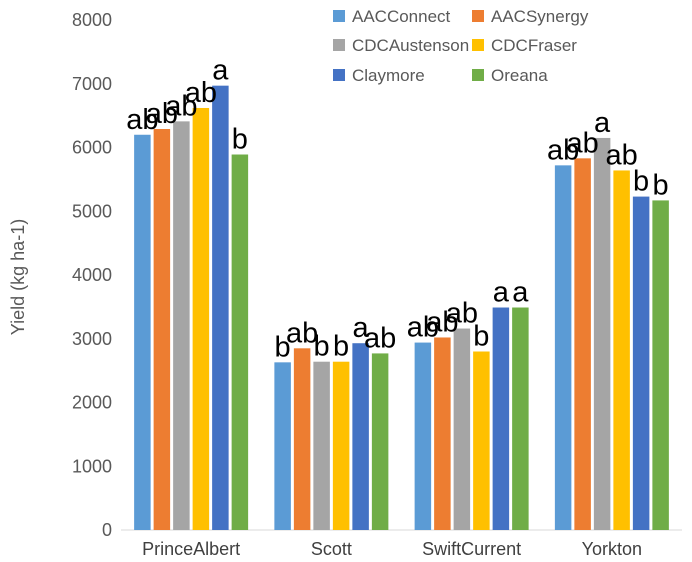 Image resolution: width=692 pixels, height=562 pixels. What do you see at coordinates (339, 16) in the screenshot?
I see `legend-swatch-AACConnect` at bounding box center [339, 16].